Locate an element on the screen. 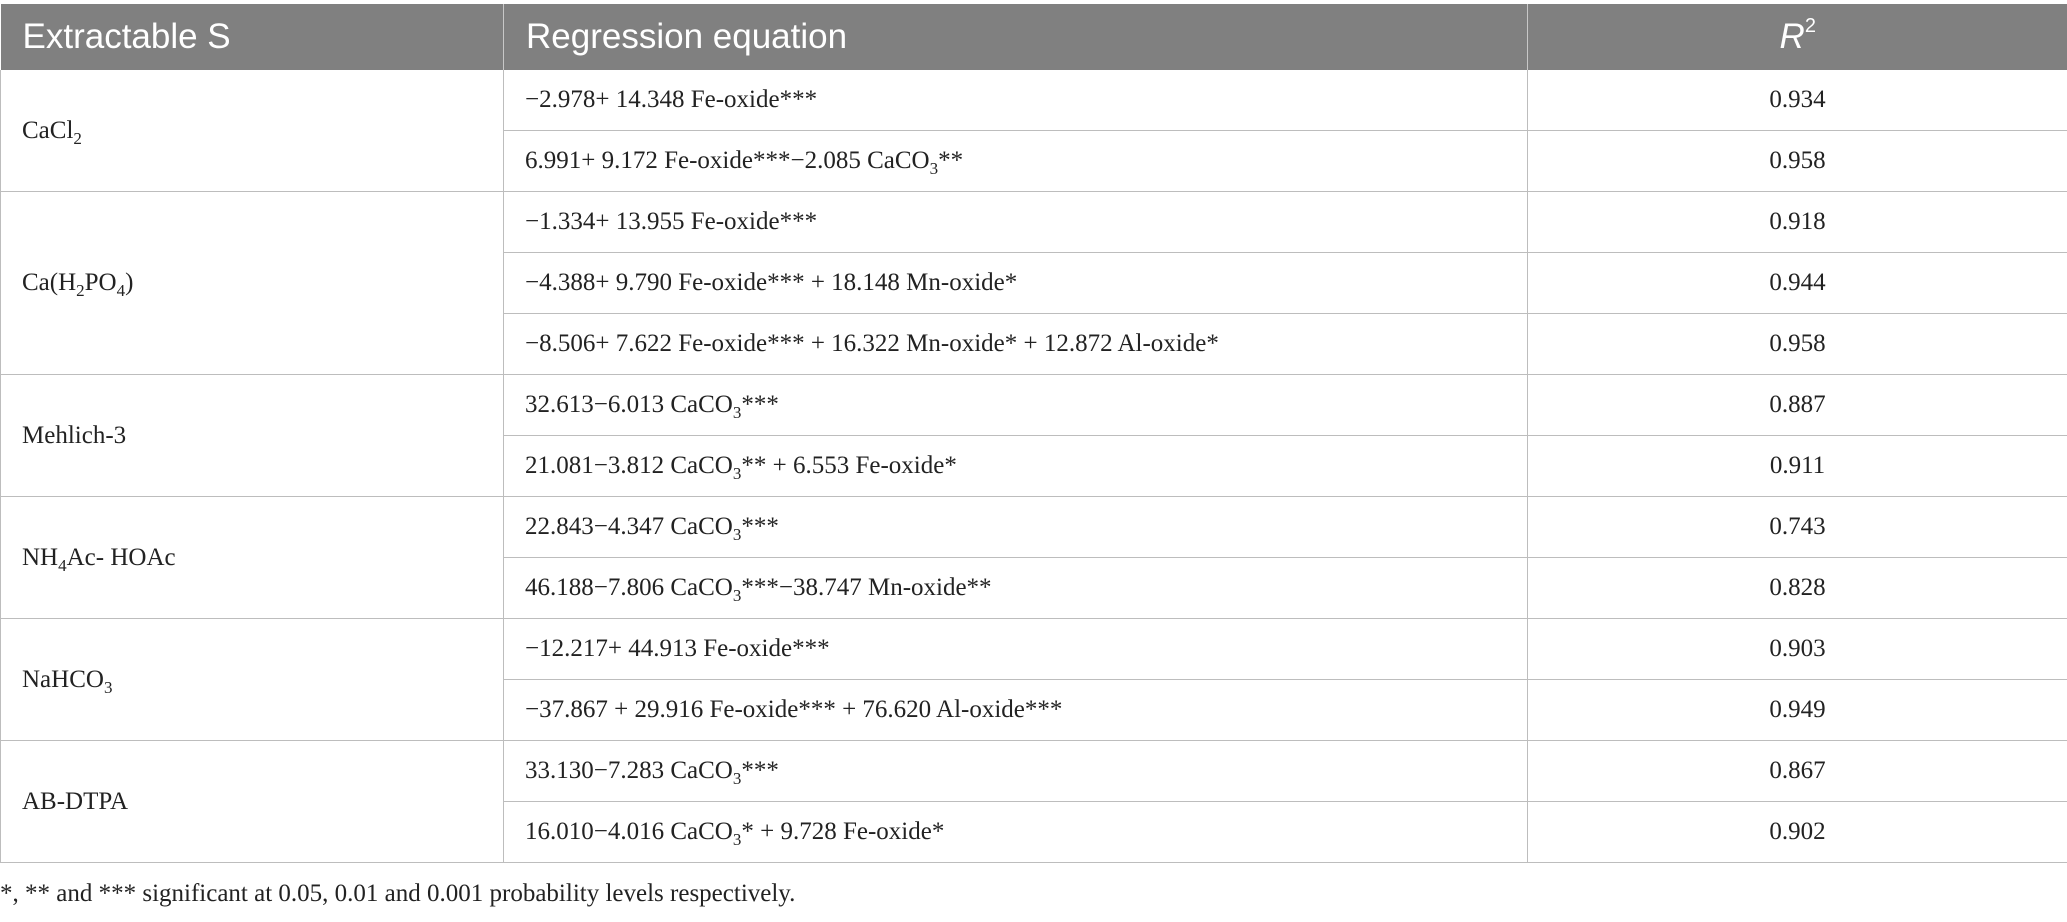 The image size is (2067, 922). regression-equation-cell: −1.334+ 13.955 Fe-oxide*** is located at coordinates (1015, 222).